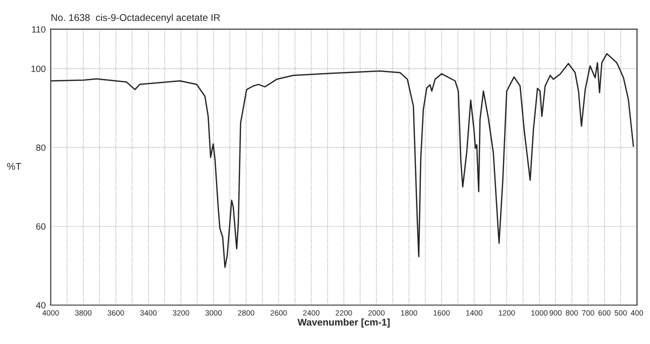 The image size is (650, 344). Describe the element at coordinates (344, 323) in the screenshot. I see `x-axis-title: Wavenumber [cm-1]` at that location.